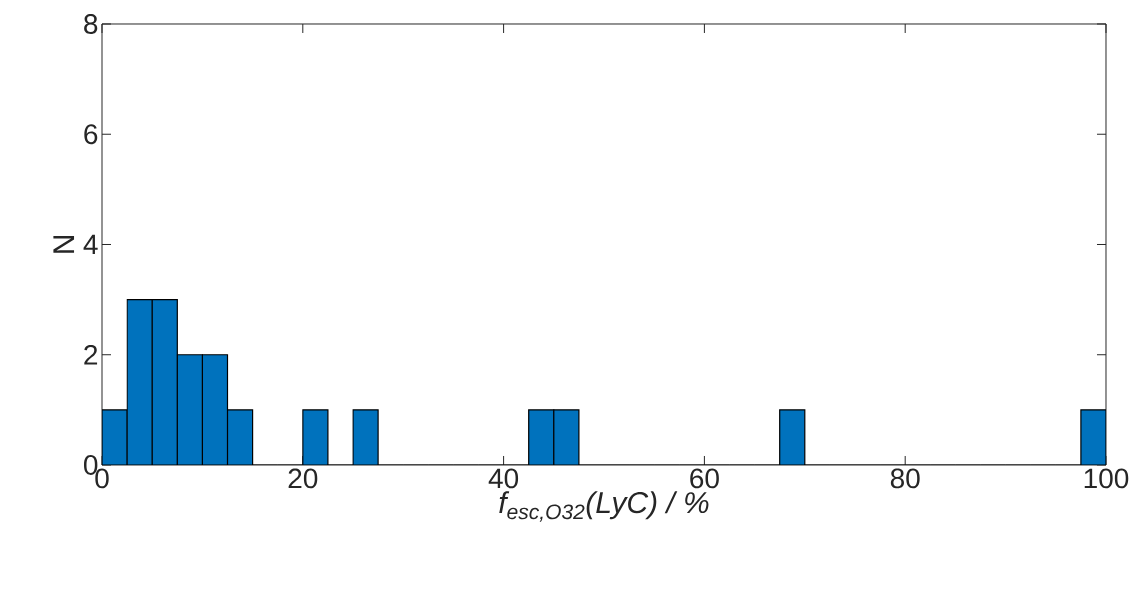  I want to click on x-axis-title: f$_{esc,O32}$(LyC) / %, so click(604, 506).